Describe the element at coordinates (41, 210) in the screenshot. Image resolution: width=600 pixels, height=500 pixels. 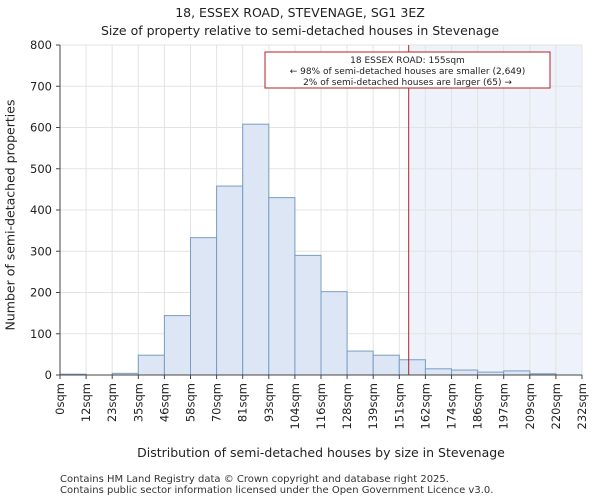
I see `y-tick-label: 400` at that location.